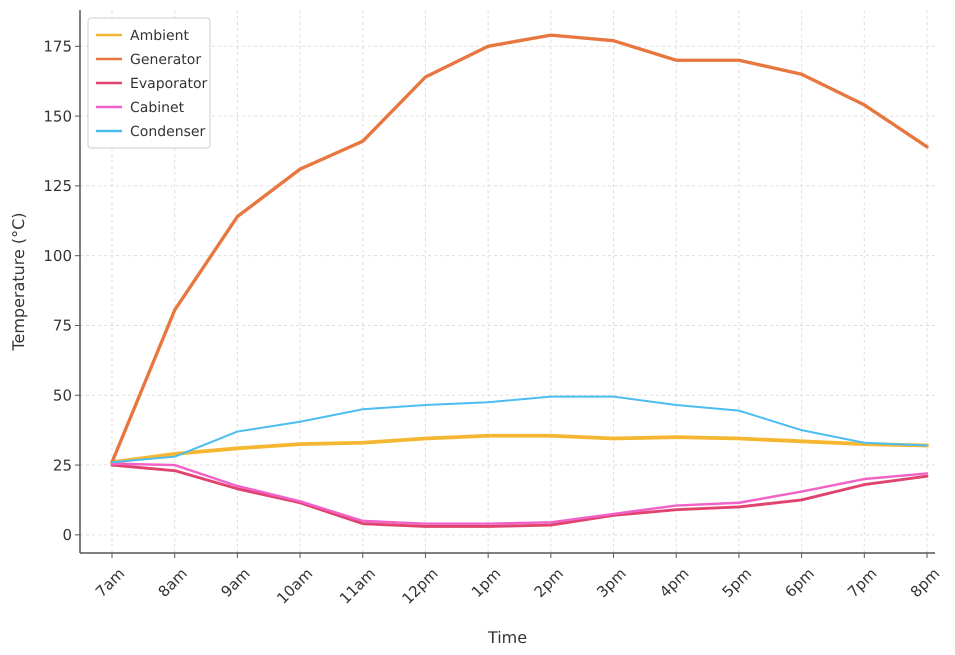  What do you see at coordinates (166, 60) in the screenshot?
I see `legend-label: Generator` at bounding box center [166, 60].